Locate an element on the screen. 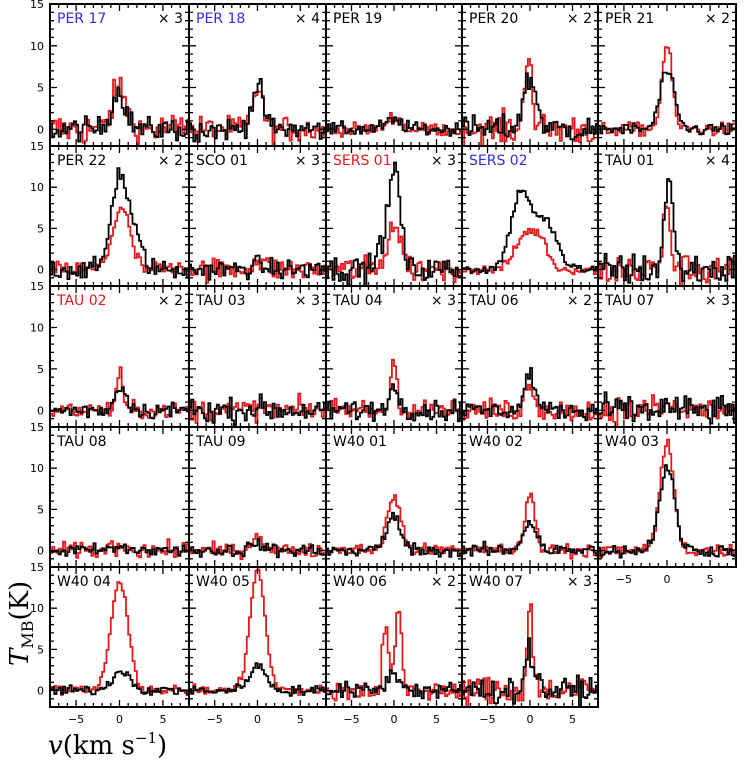 The height and width of the screenshot is (765, 747). panel: W40 06 × 2 is located at coordinates (394, 637).